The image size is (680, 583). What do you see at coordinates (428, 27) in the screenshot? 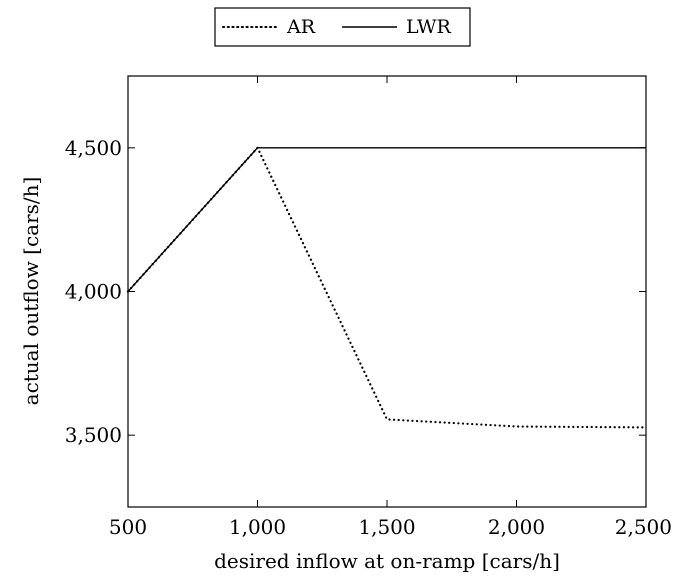
I see `legend-label-lwr: LWR` at bounding box center [428, 27].